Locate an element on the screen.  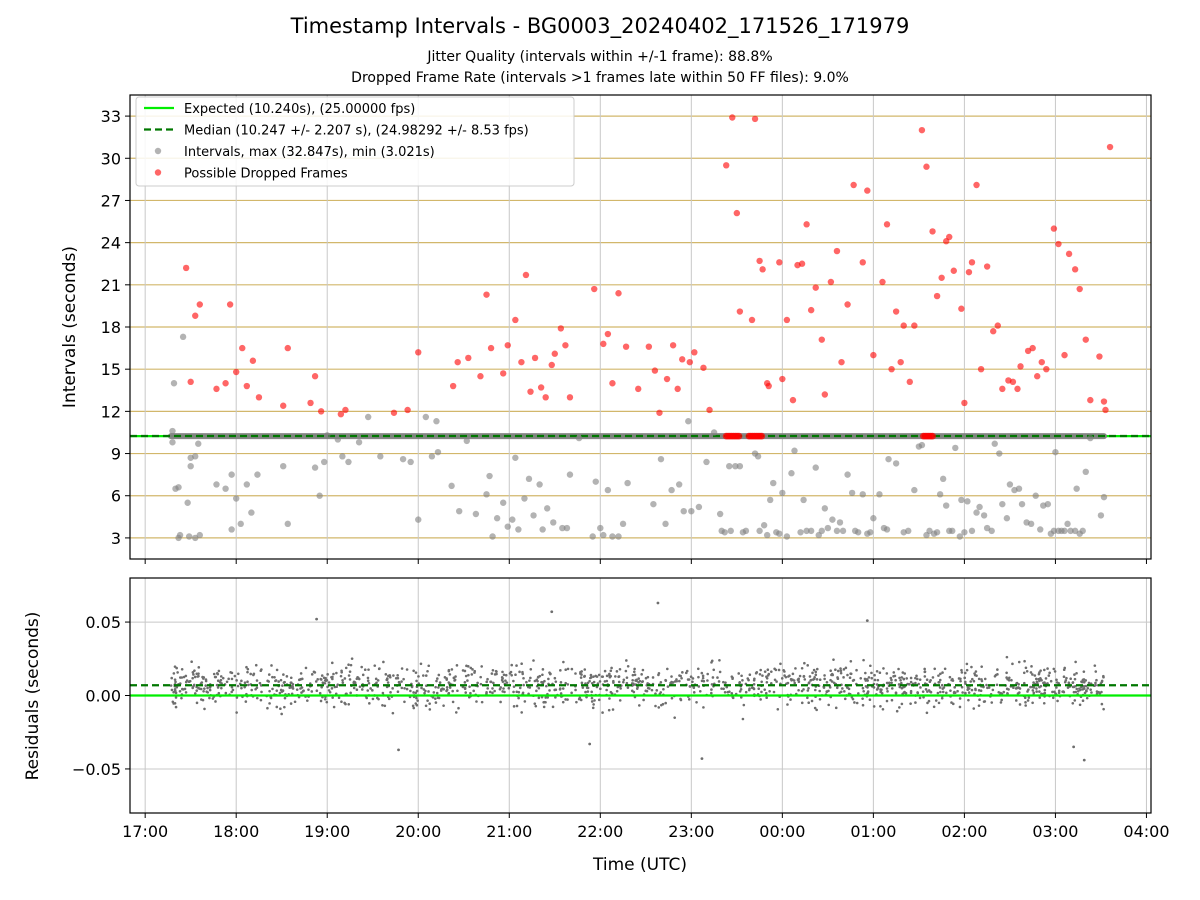
x-tick-label: 04:00 is located at coordinates (1146, 831).